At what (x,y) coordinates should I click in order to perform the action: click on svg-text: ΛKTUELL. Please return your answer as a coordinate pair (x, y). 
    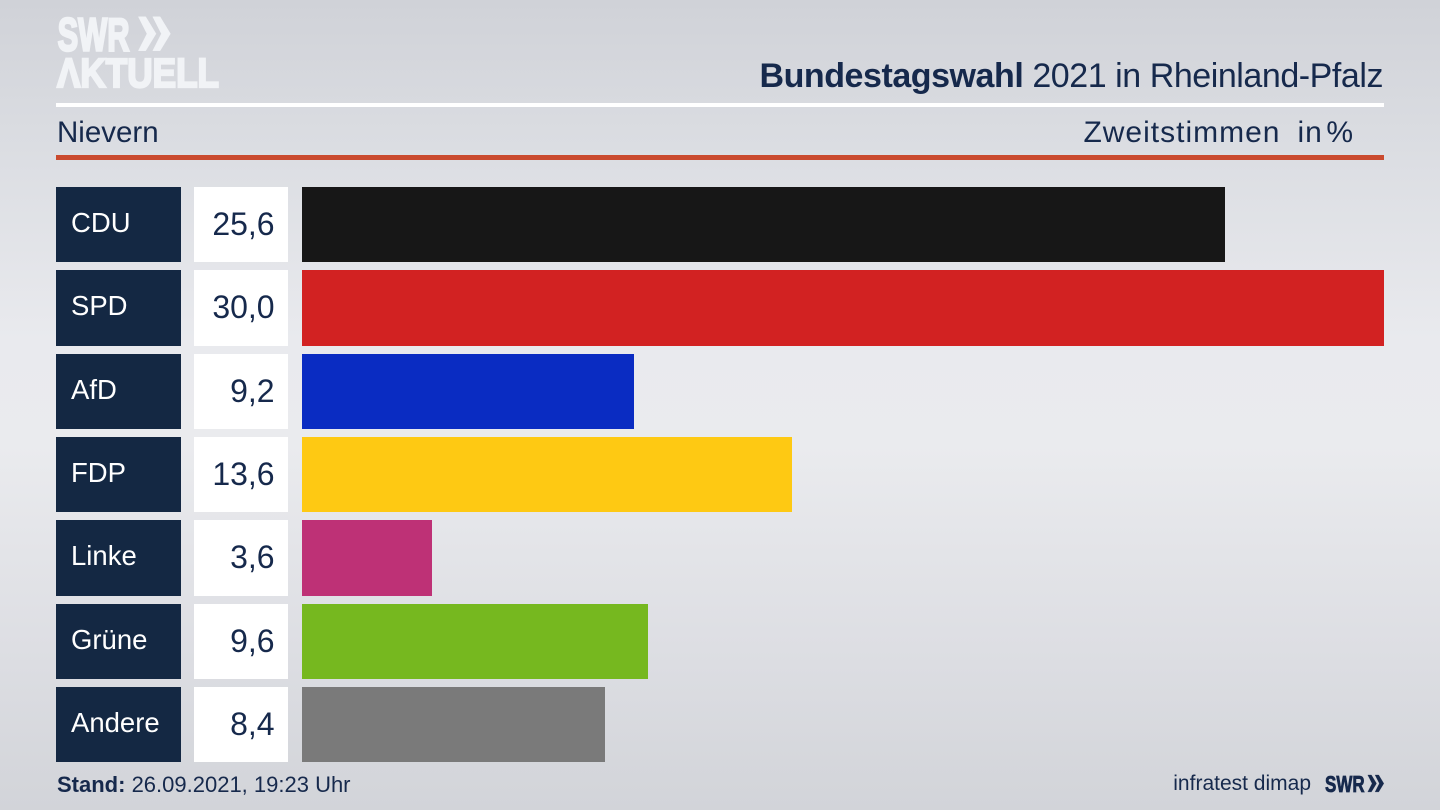
    Looking at the image, I should click on (138, 73).